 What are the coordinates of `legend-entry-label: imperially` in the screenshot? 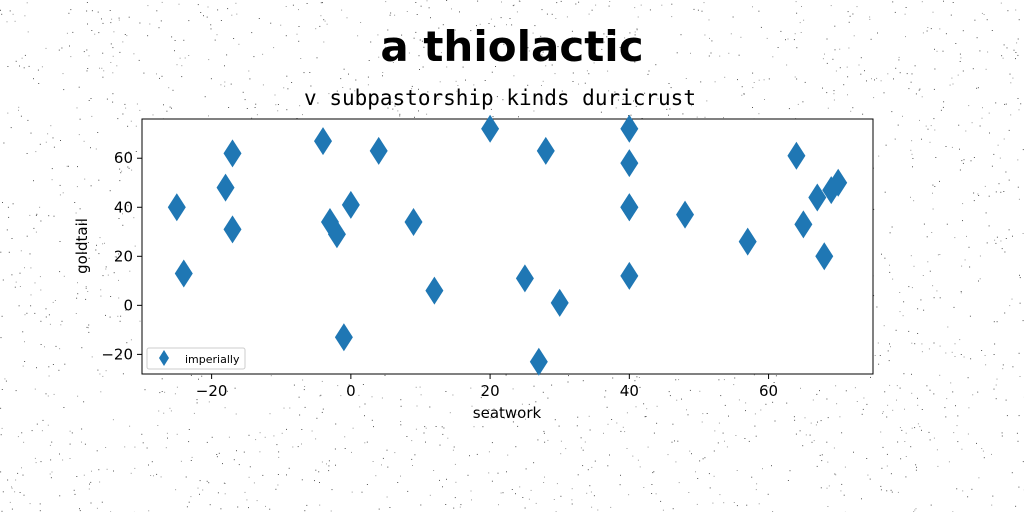 It's located at (212, 359).